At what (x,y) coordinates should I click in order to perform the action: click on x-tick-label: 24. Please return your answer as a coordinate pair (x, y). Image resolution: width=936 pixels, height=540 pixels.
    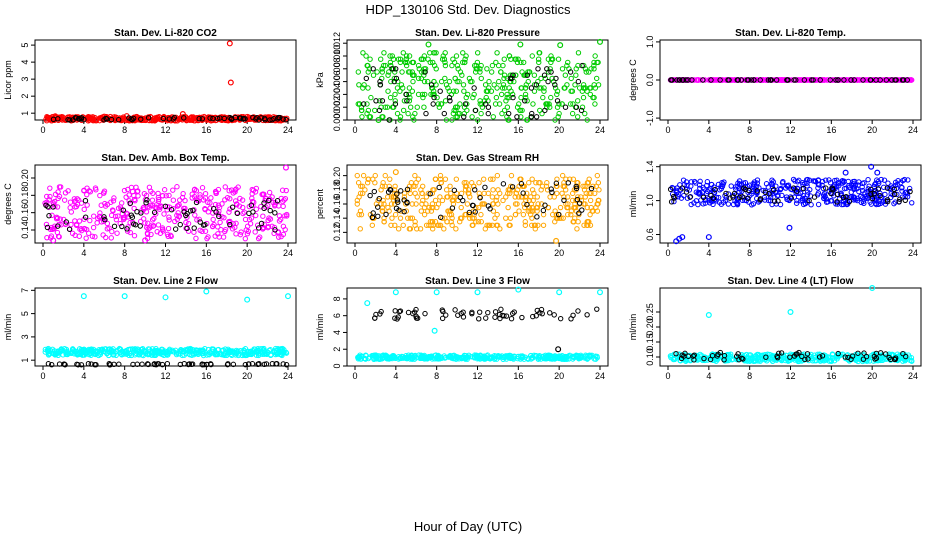
    Looking at the image, I should click on (913, 376).